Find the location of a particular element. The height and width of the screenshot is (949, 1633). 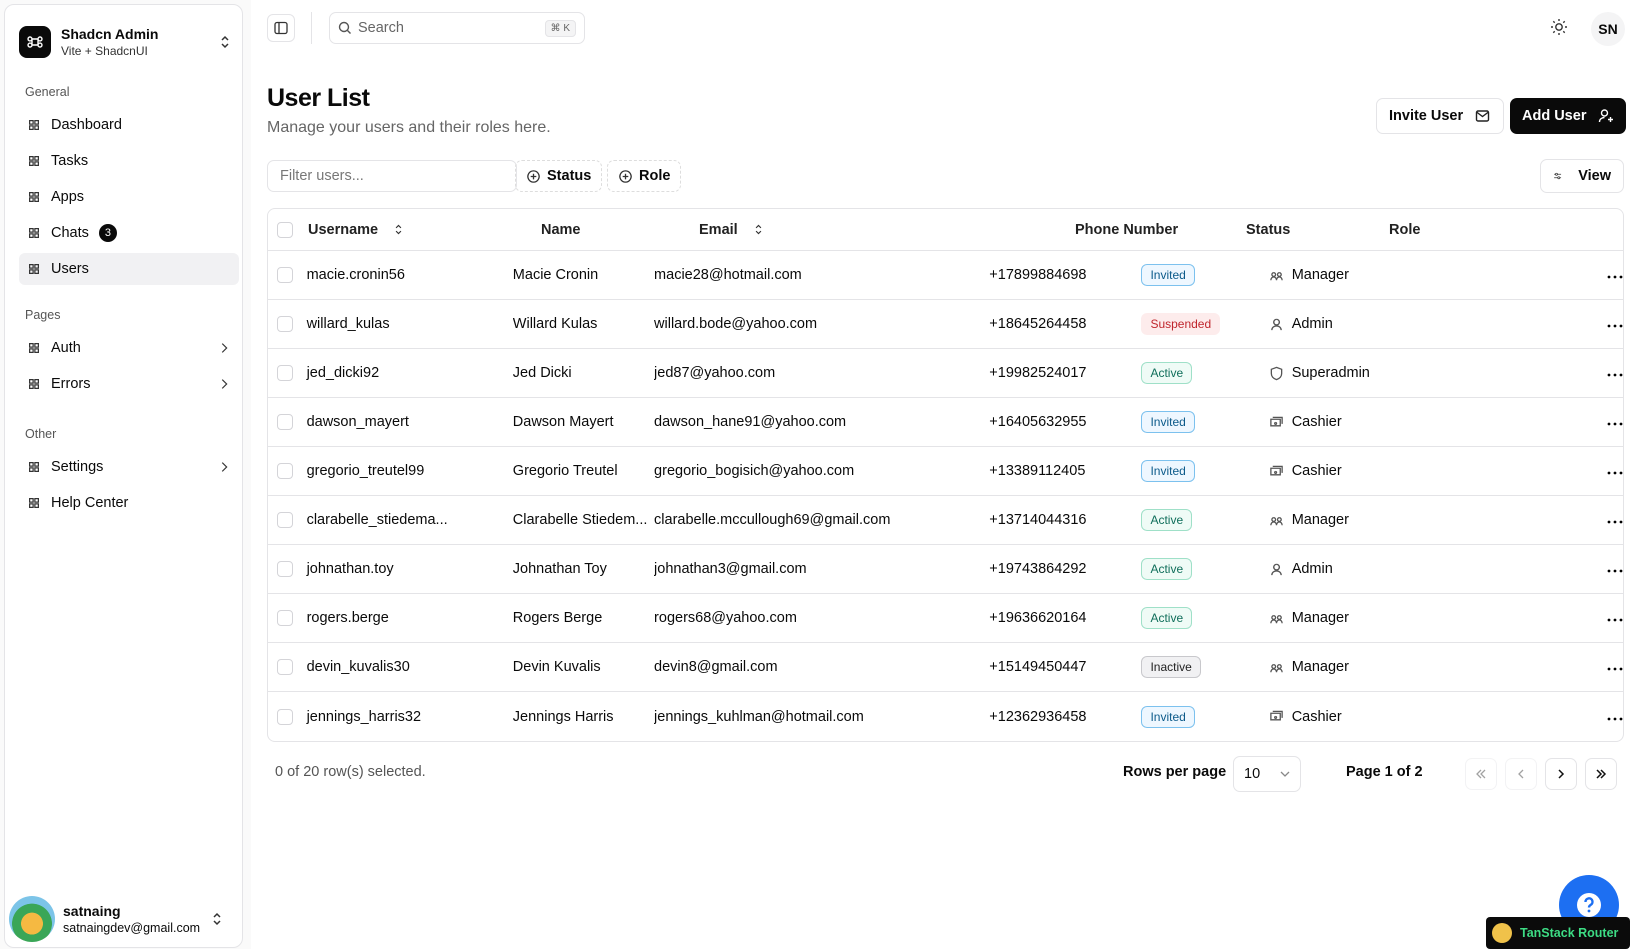

column-label: Role is located at coordinates (1405, 229).